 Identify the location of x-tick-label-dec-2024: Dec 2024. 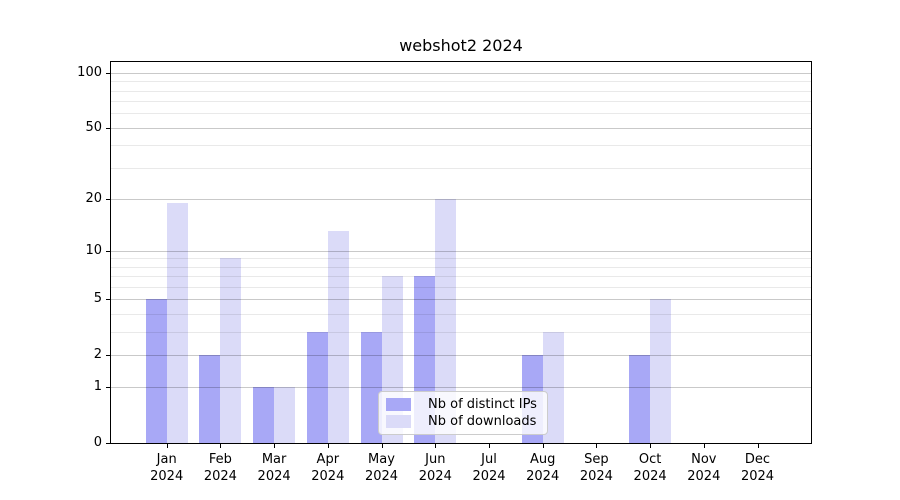
(757, 468).